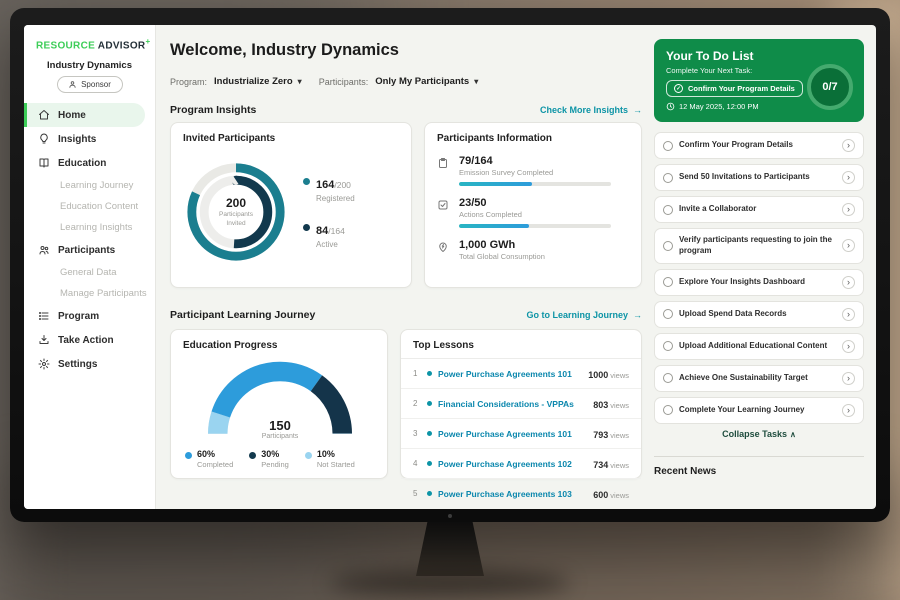  What do you see at coordinates (591, 110) in the screenshot?
I see `check-more-insights-link: Check More Insights →` at bounding box center [591, 110].